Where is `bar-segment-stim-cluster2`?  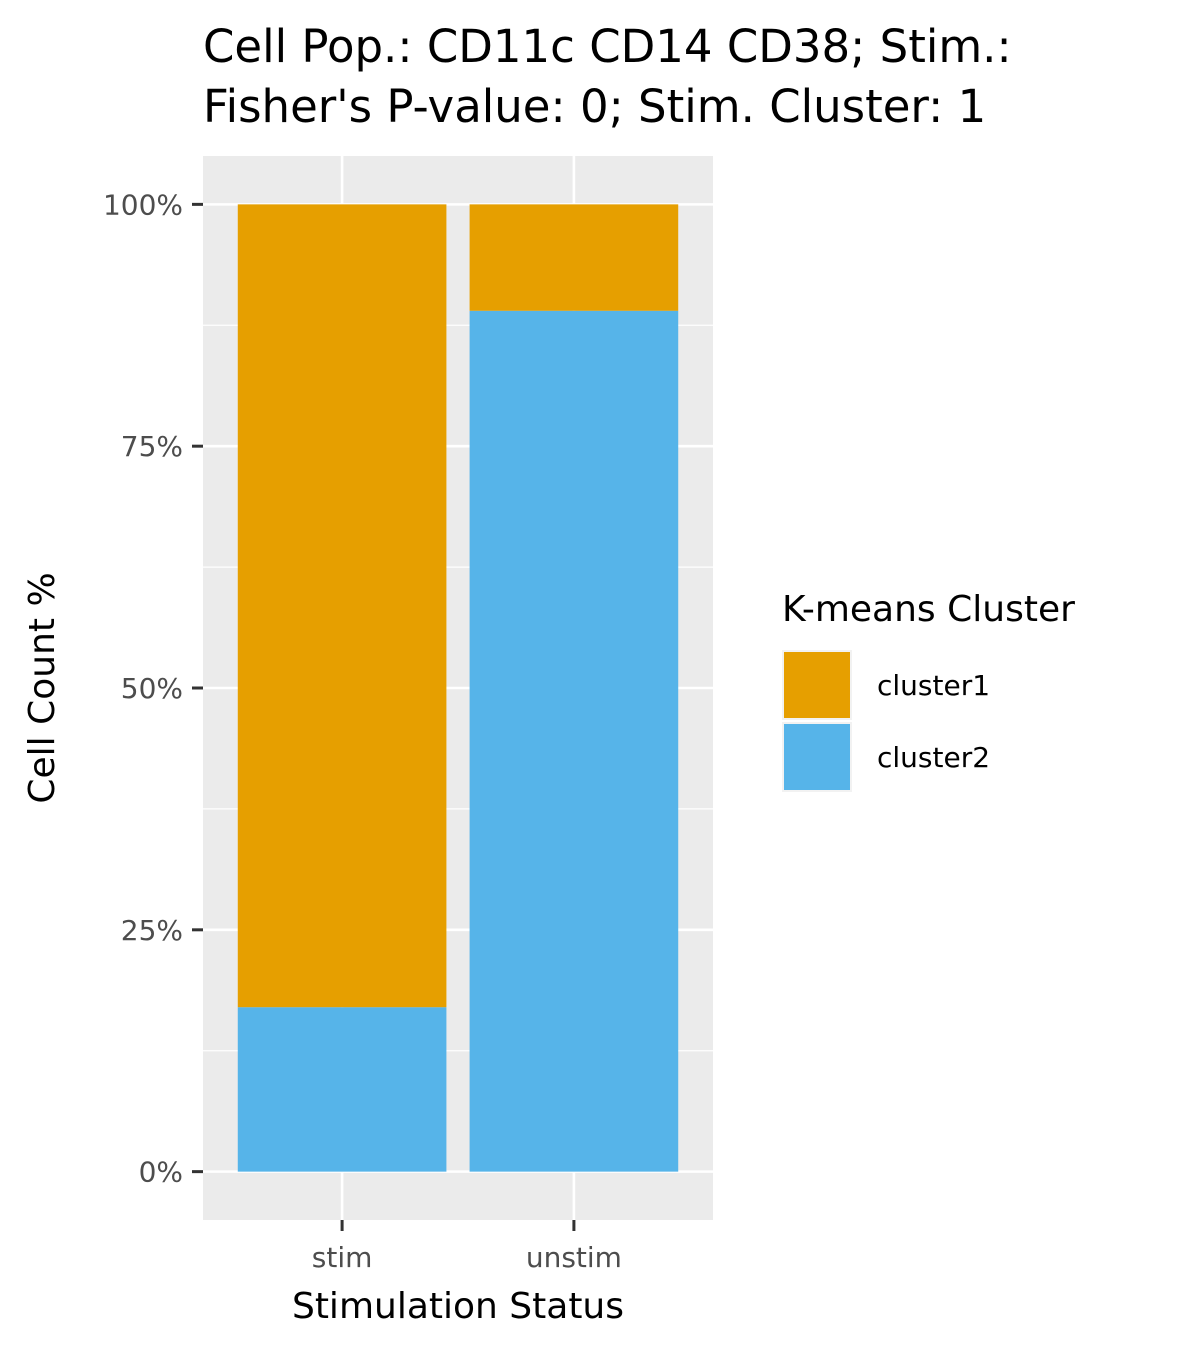 bar-segment-stim-cluster2 is located at coordinates (342, 1089).